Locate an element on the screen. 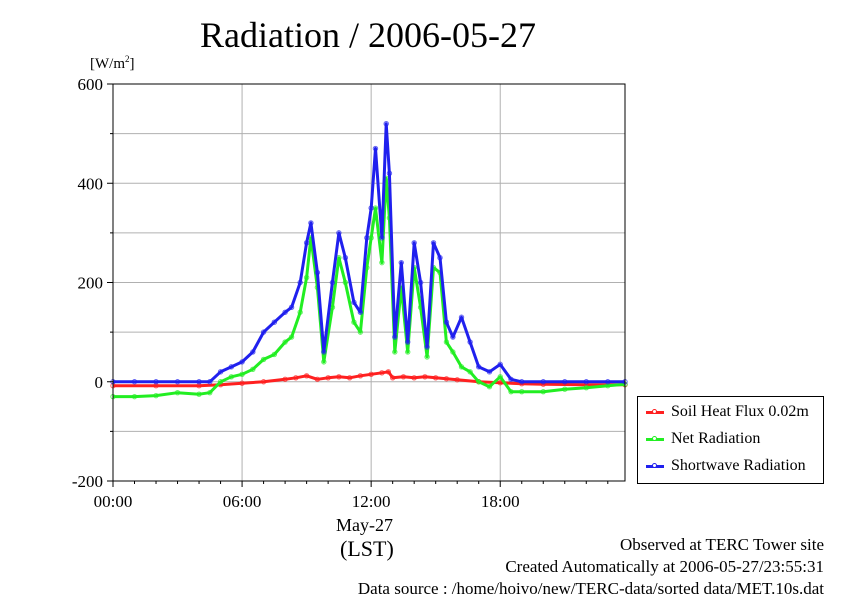 The width and height of the screenshot is (842, 599). legend-swatch-net-radiation is located at coordinates (655, 438).